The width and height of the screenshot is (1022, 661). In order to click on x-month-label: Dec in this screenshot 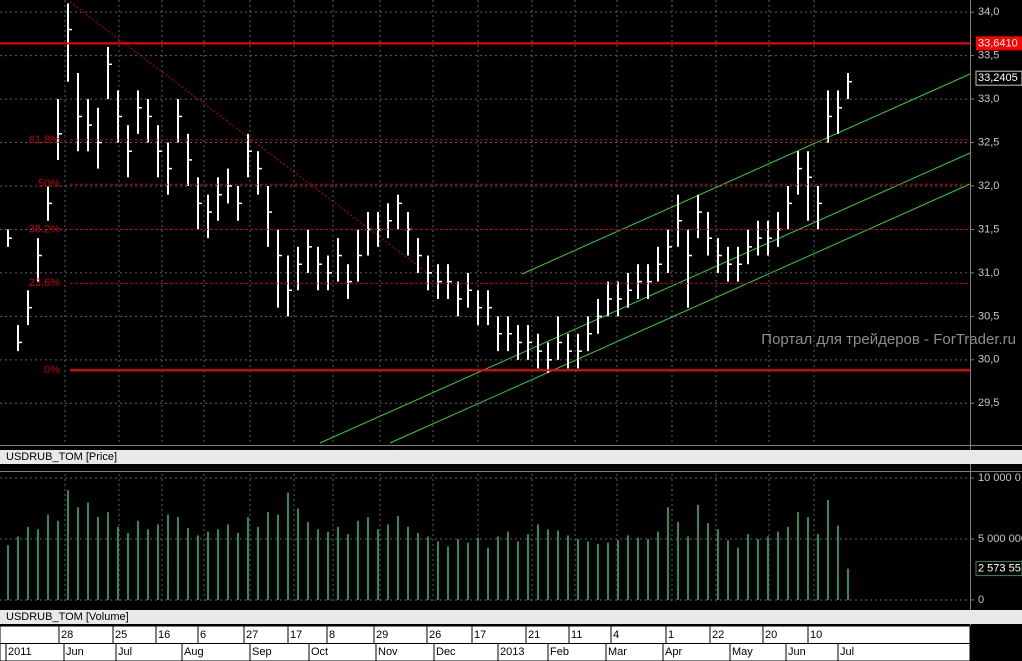, I will do `click(446, 652)`.